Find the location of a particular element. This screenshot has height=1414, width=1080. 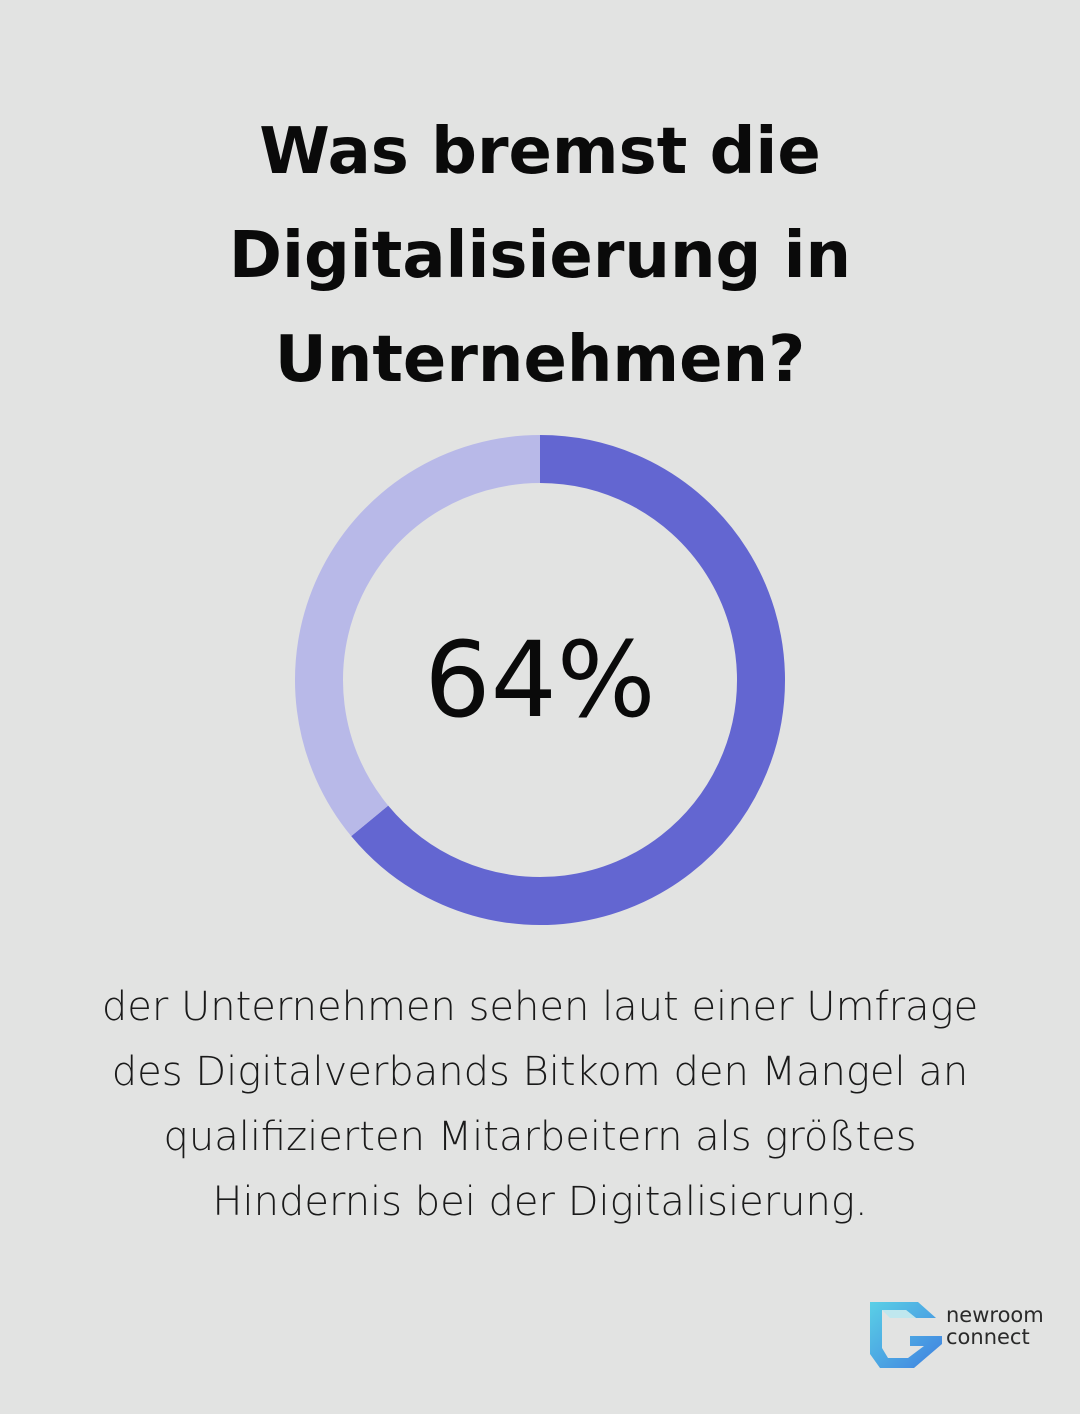

logo-text-line1: newroom is located at coordinates (995, 1315).